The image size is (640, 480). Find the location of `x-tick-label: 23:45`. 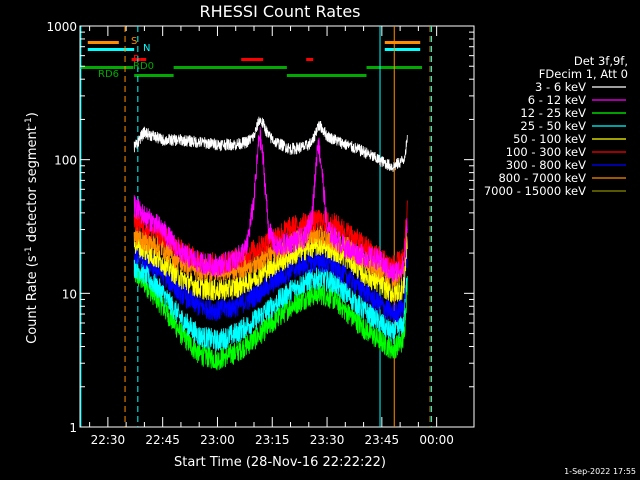

x-tick-label: 23:45 is located at coordinates (382, 440).